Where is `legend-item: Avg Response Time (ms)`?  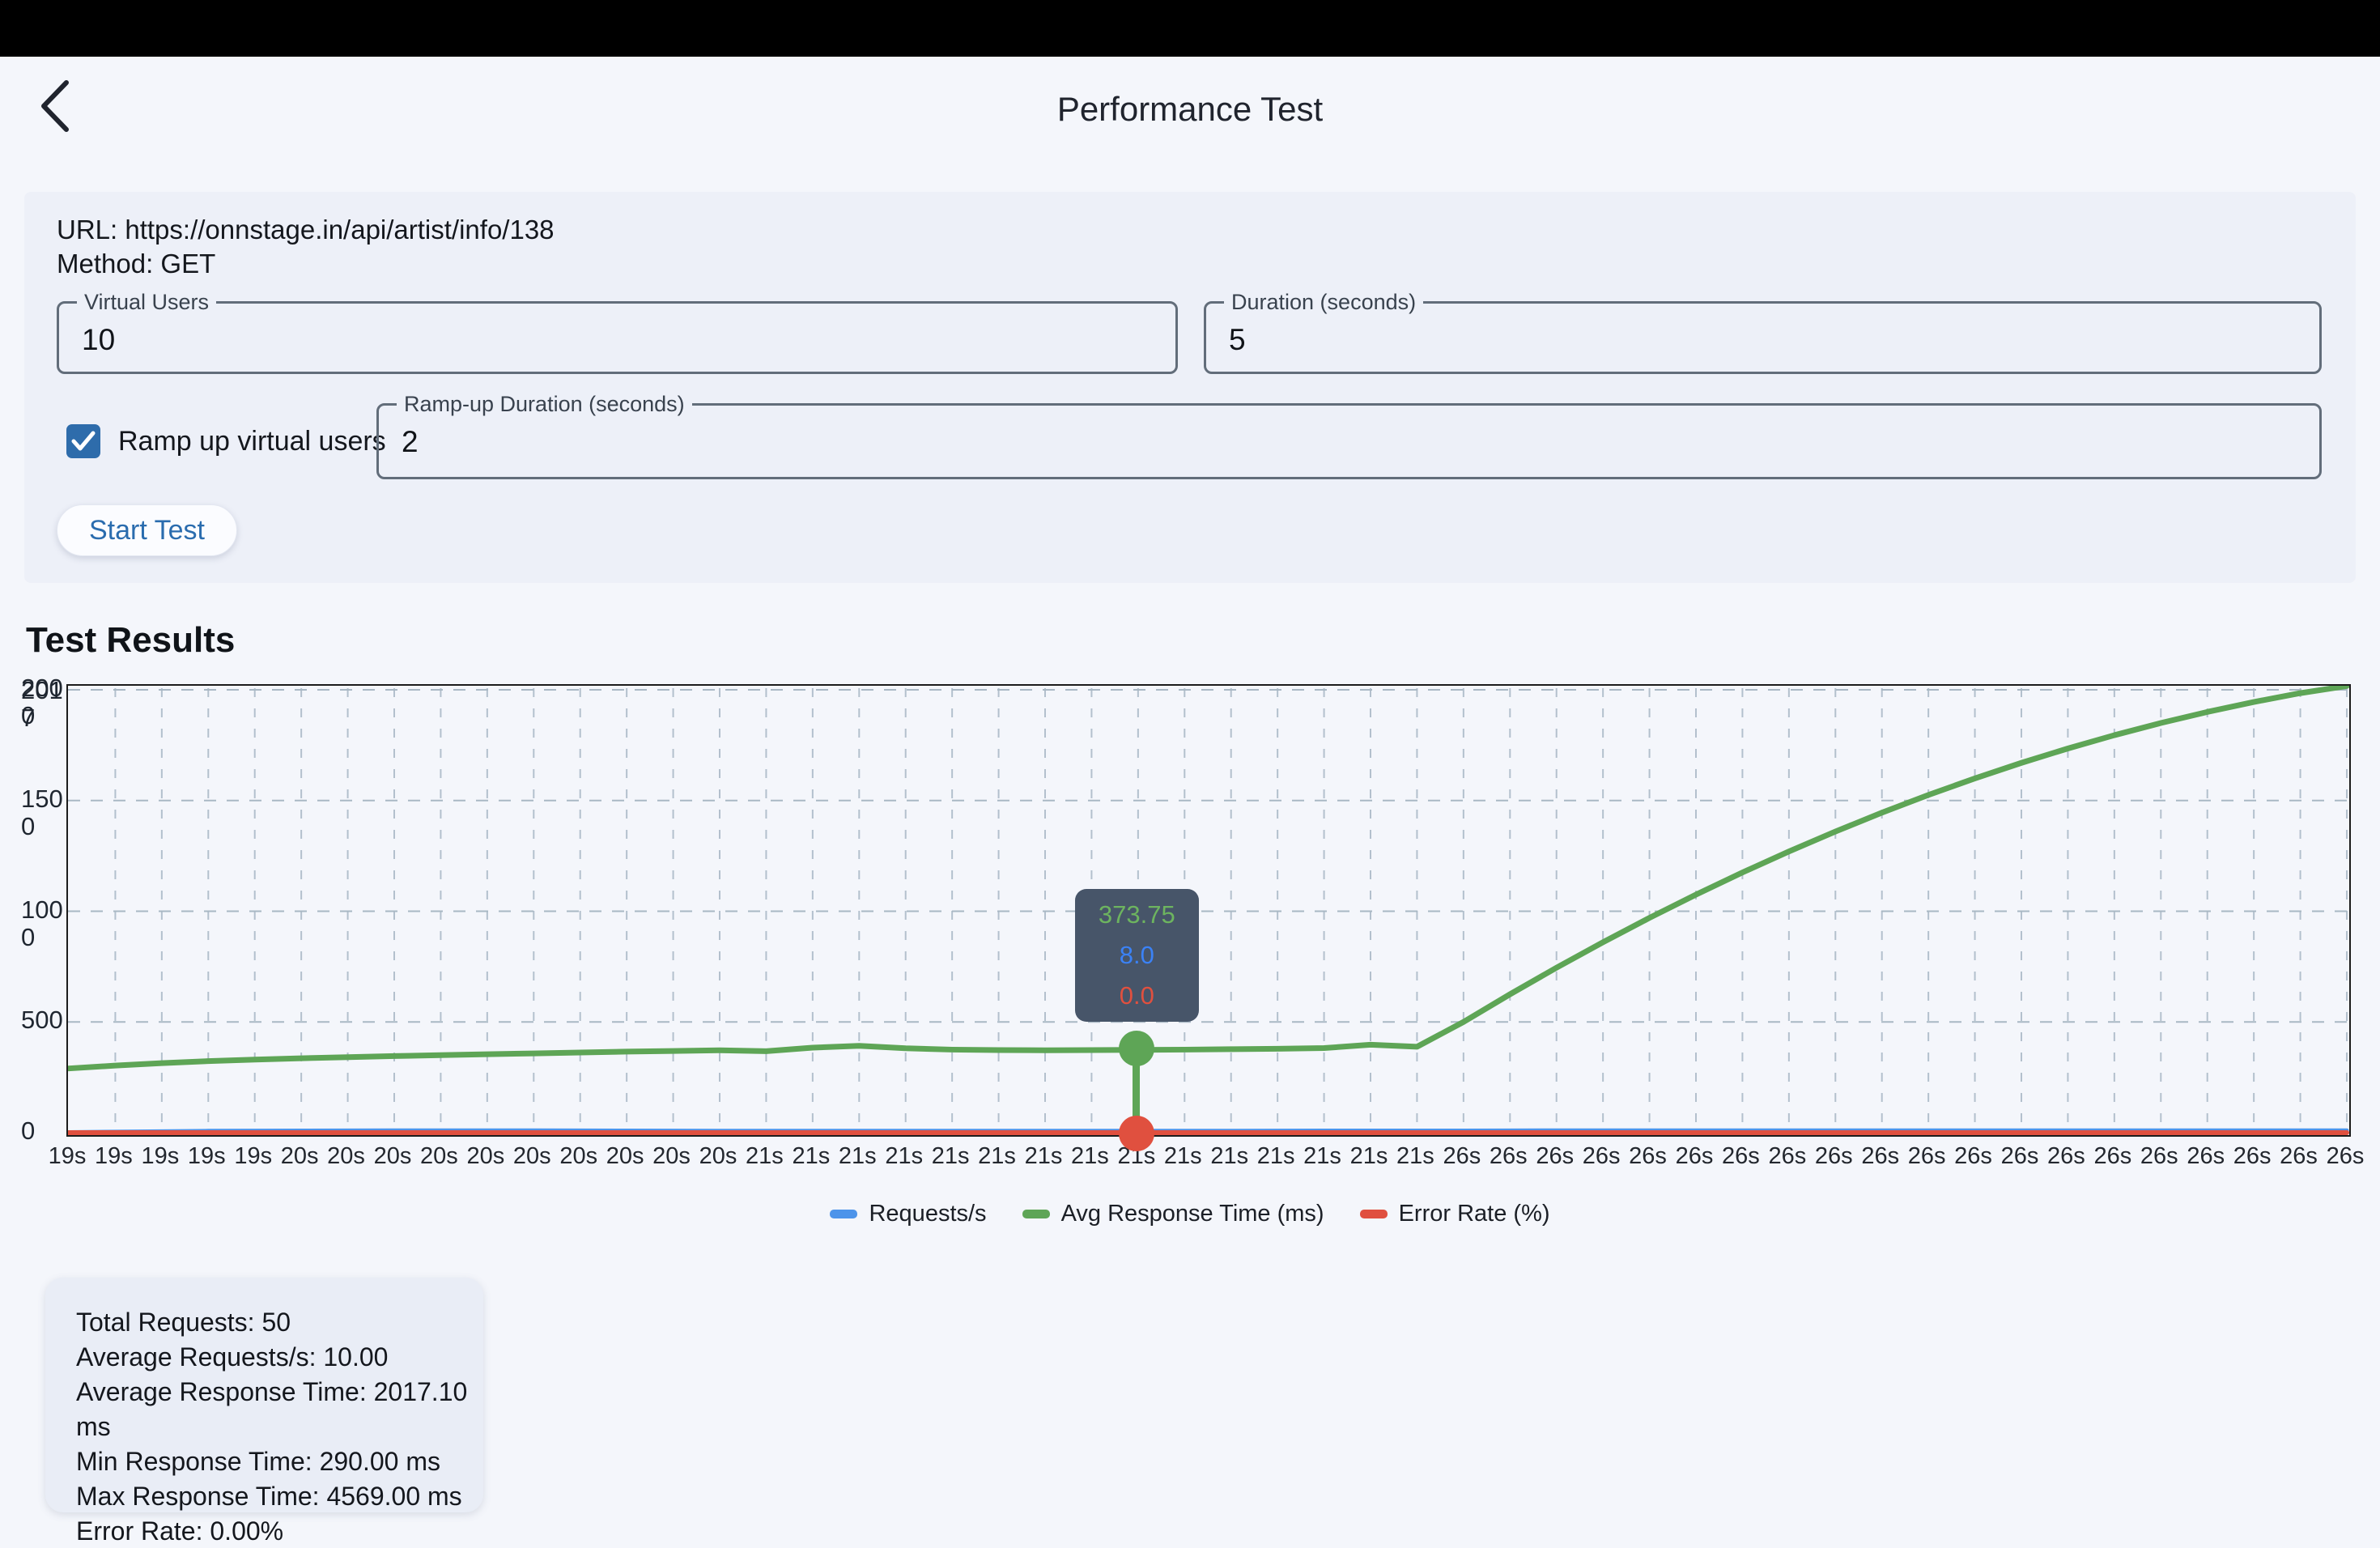
legend-item: Avg Response Time (ms) is located at coordinates (1173, 1214).